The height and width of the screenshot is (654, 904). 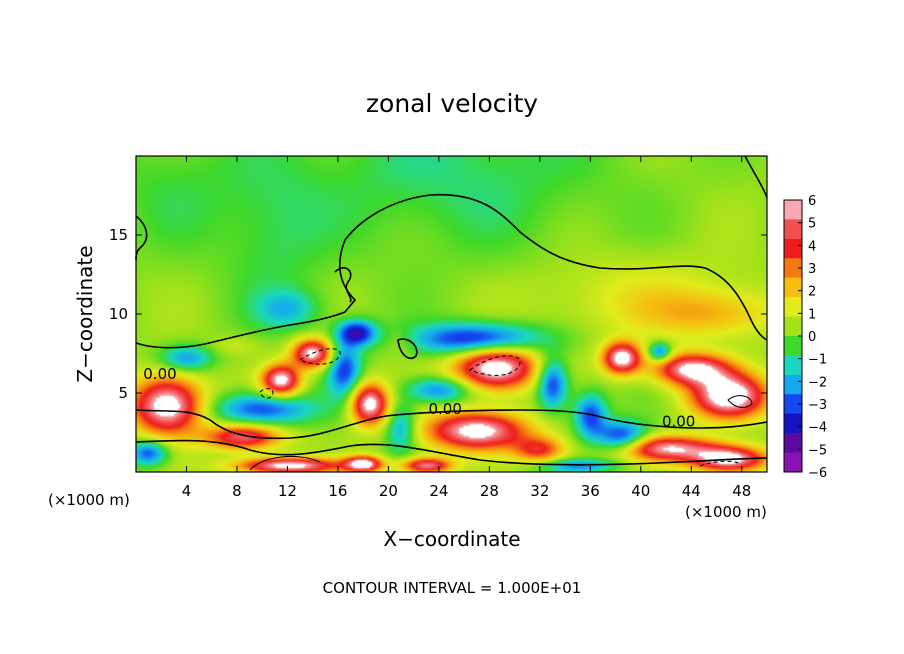 What do you see at coordinates (691, 491) in the screenshot?
I see `x-tick-label: 44` at bounding box center [691, 491].